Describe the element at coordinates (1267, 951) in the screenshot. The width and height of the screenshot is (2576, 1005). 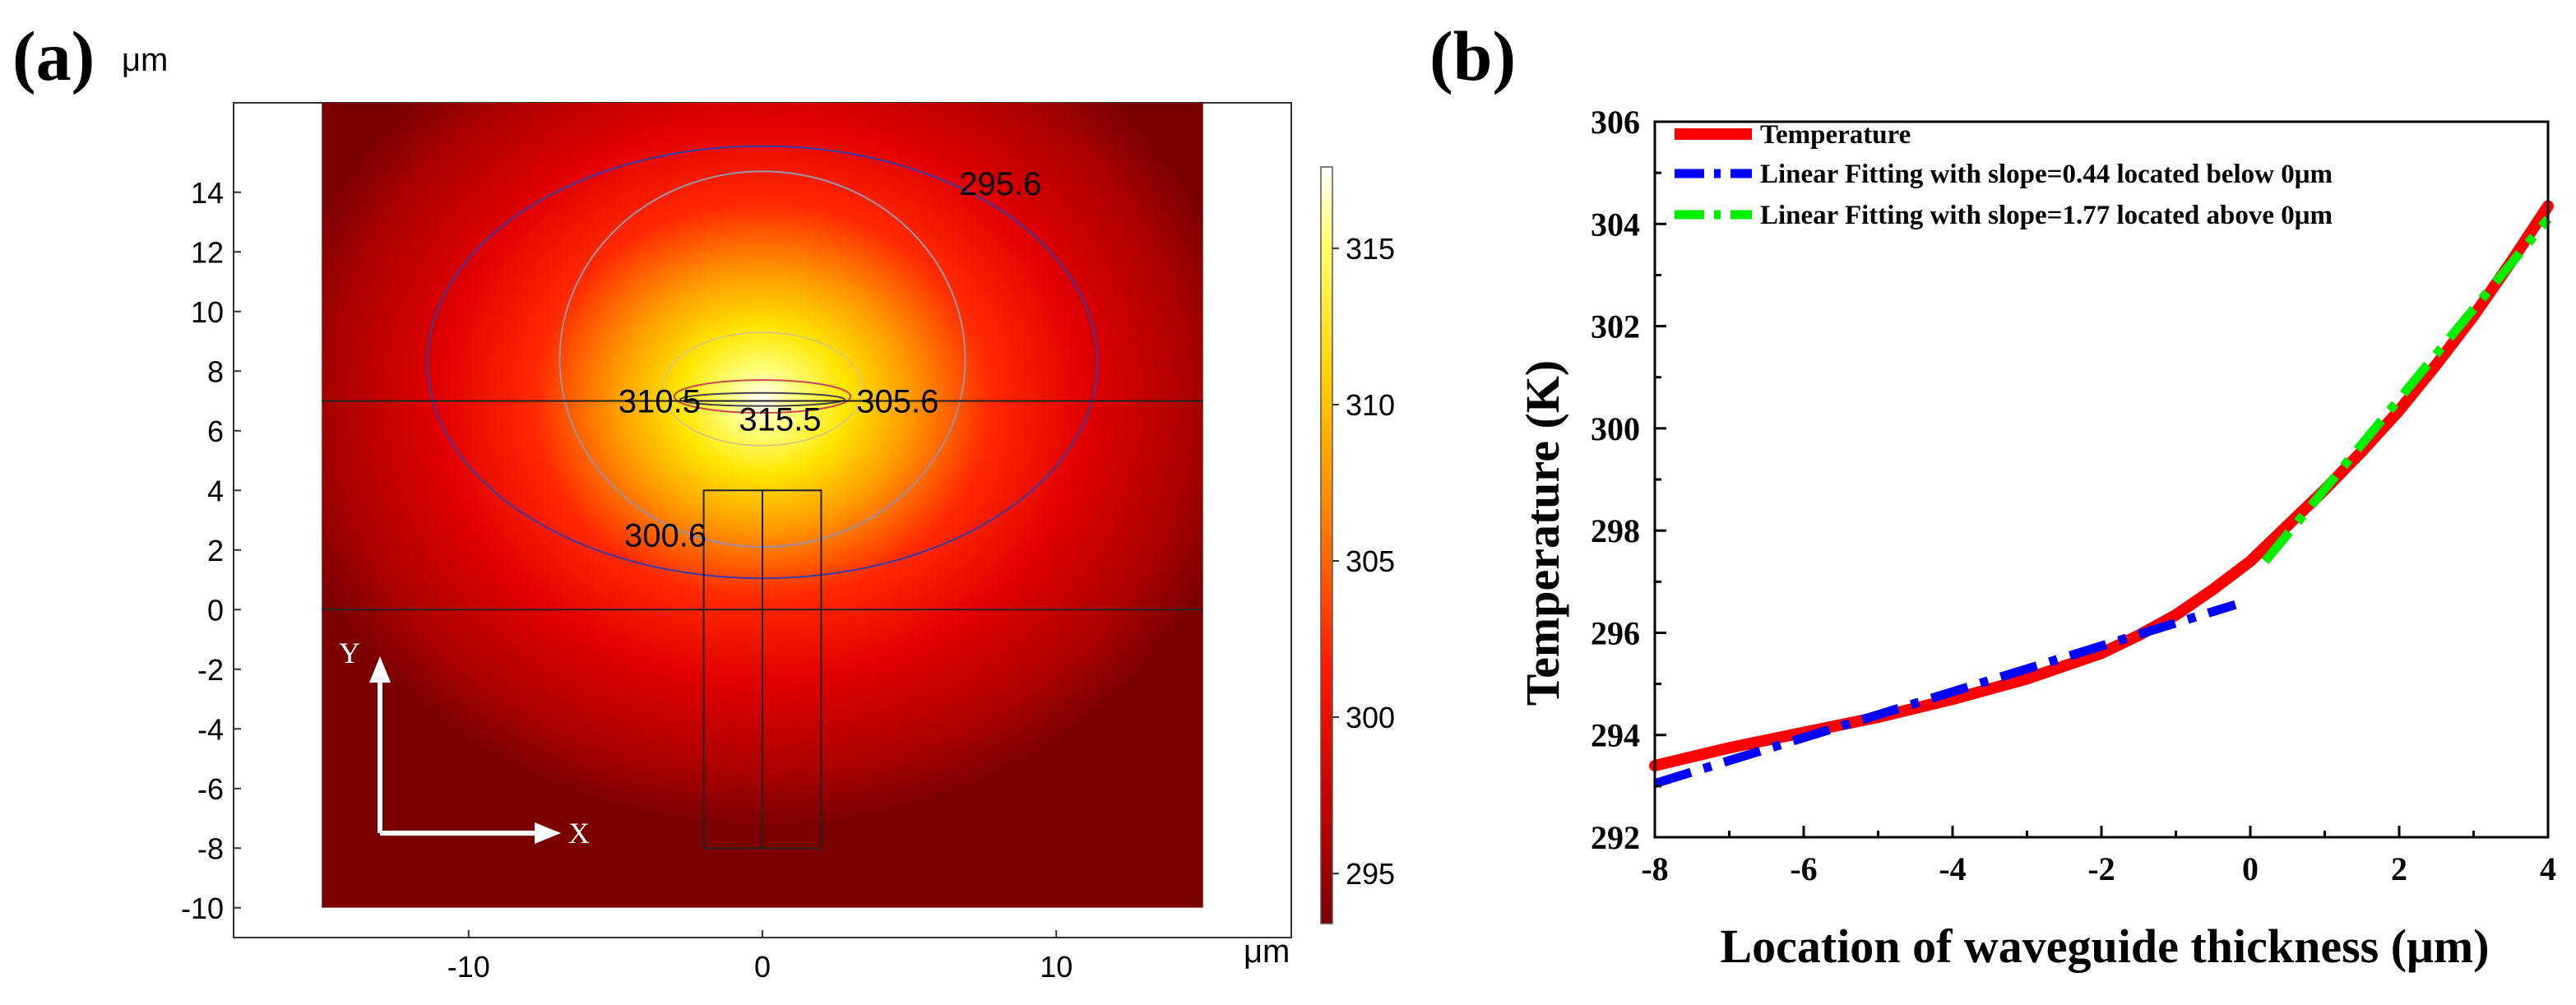
I see `x-axis-unit: μm` at that location.